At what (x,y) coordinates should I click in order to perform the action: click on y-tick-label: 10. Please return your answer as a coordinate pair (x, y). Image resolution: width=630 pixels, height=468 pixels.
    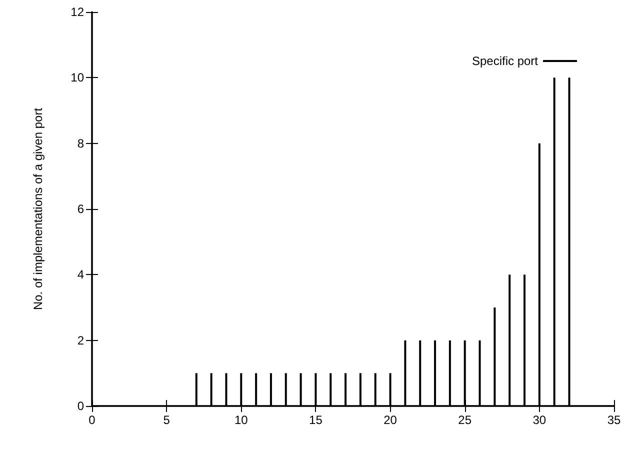
    Looking at the image, I should click on (77, 77).